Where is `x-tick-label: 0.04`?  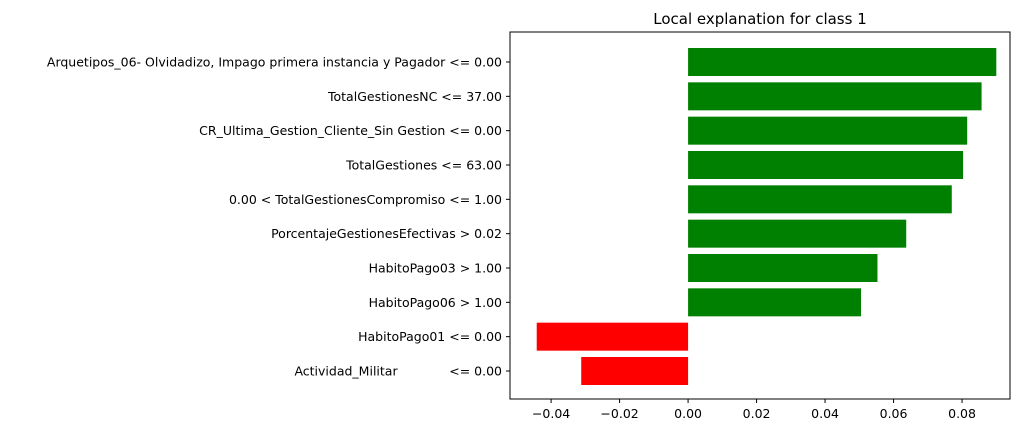 x-tick-label: 0.04 is located at coordinates (825, 413).